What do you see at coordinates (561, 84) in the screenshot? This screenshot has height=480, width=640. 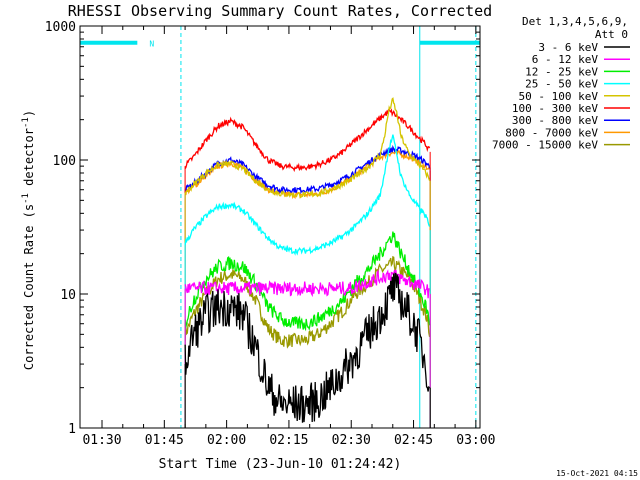 I see `legend-label: 25 - 50 keV` at bounding box center [561, 84].